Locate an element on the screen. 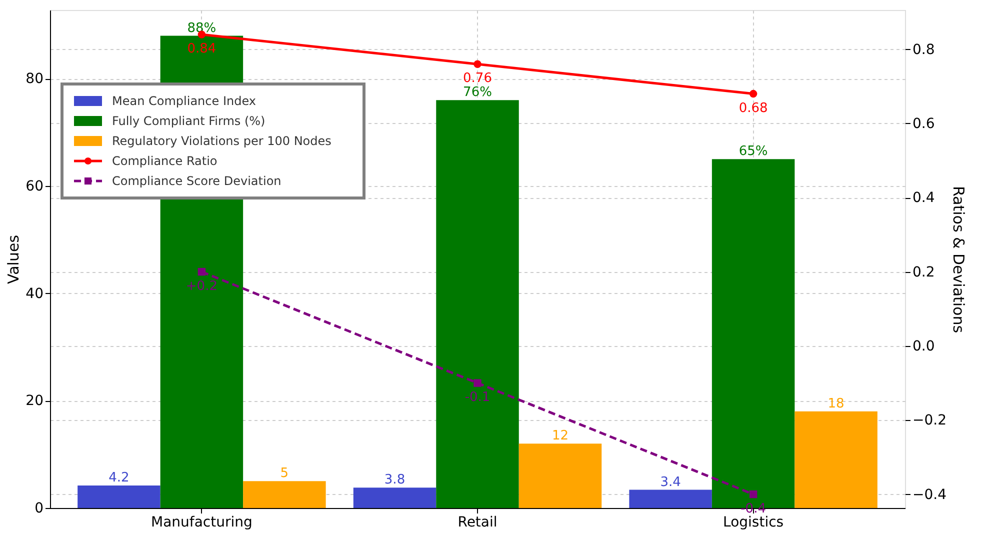 The height and width of the screenshot is (540, 992). x-tick-label: Manufacturing is located at coordinates (201, 522).